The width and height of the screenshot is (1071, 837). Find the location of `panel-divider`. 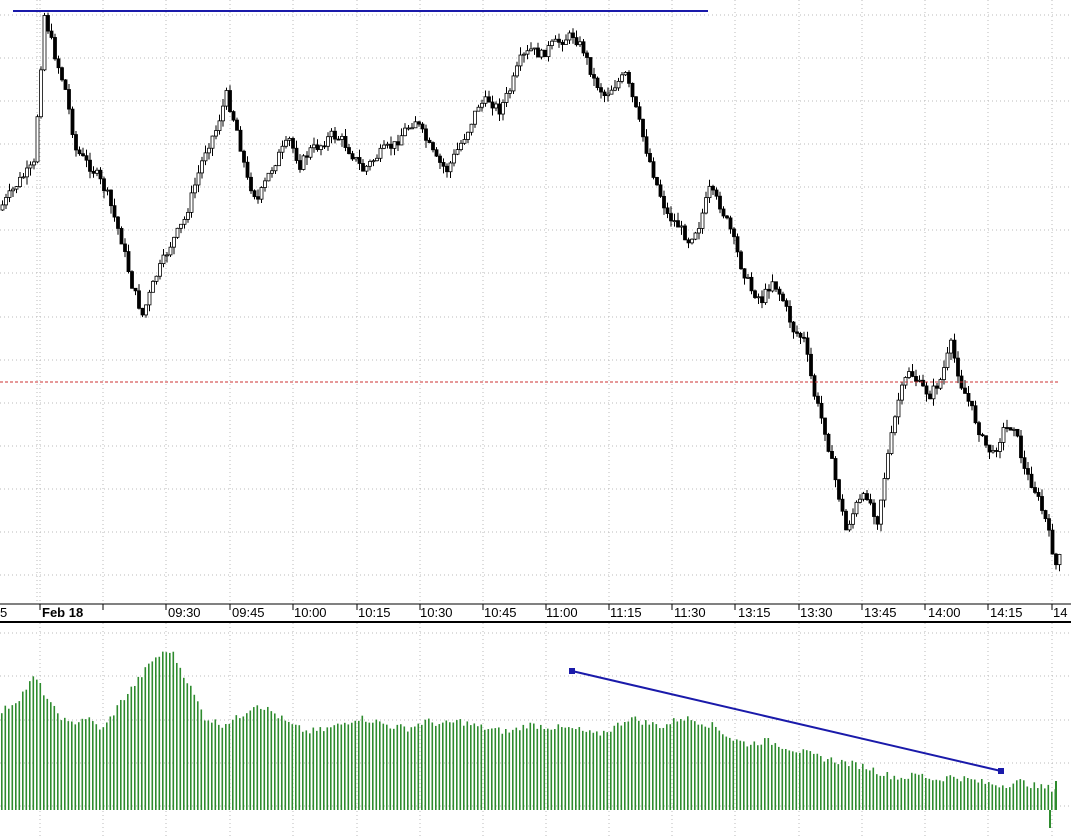

panel-divider is located at coordinates (535, 622).